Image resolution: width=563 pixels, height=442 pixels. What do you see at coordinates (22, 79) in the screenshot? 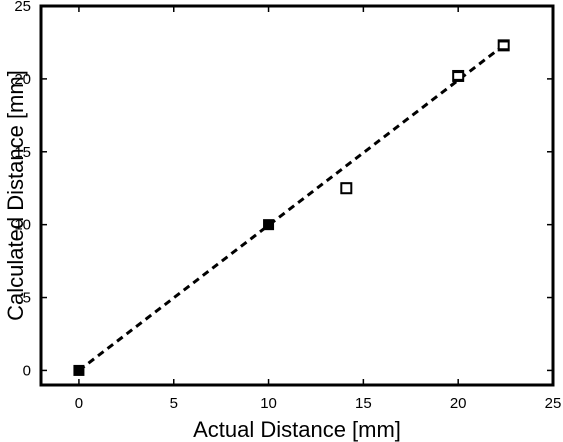
I see `y-tick-label: 20` at bounding box center [22, 79].